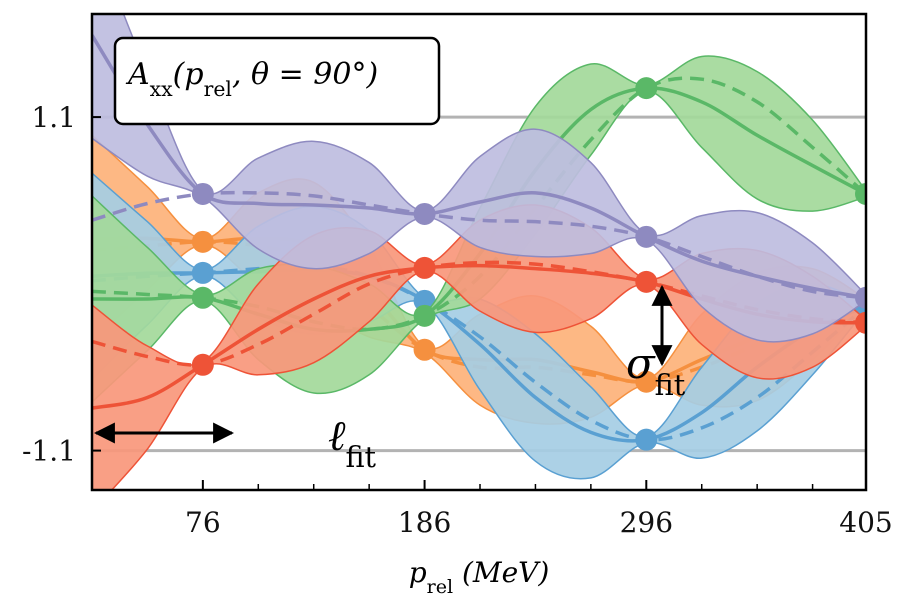  I want to click on x-axis-label-part: p, so click(418, 572).